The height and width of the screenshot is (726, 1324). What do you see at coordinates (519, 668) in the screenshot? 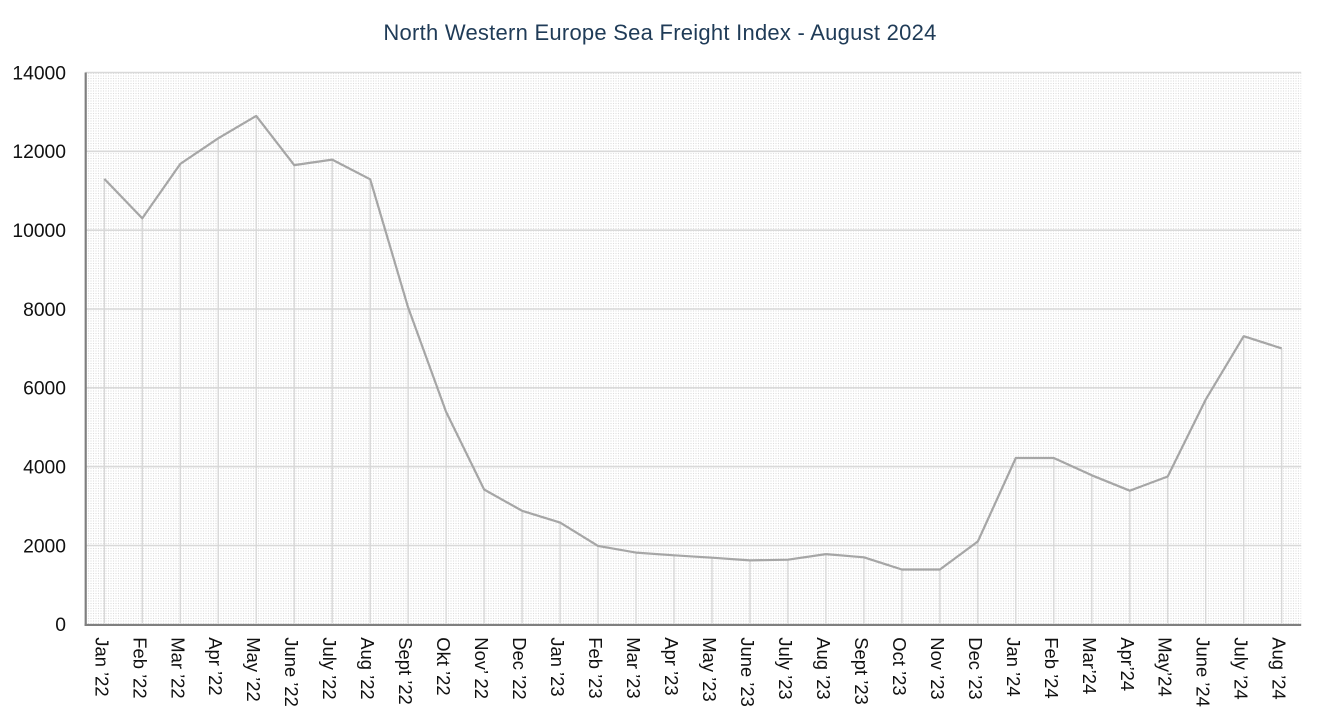
I see `svg-text: Dec ’22` at bounding box center [519, 668].